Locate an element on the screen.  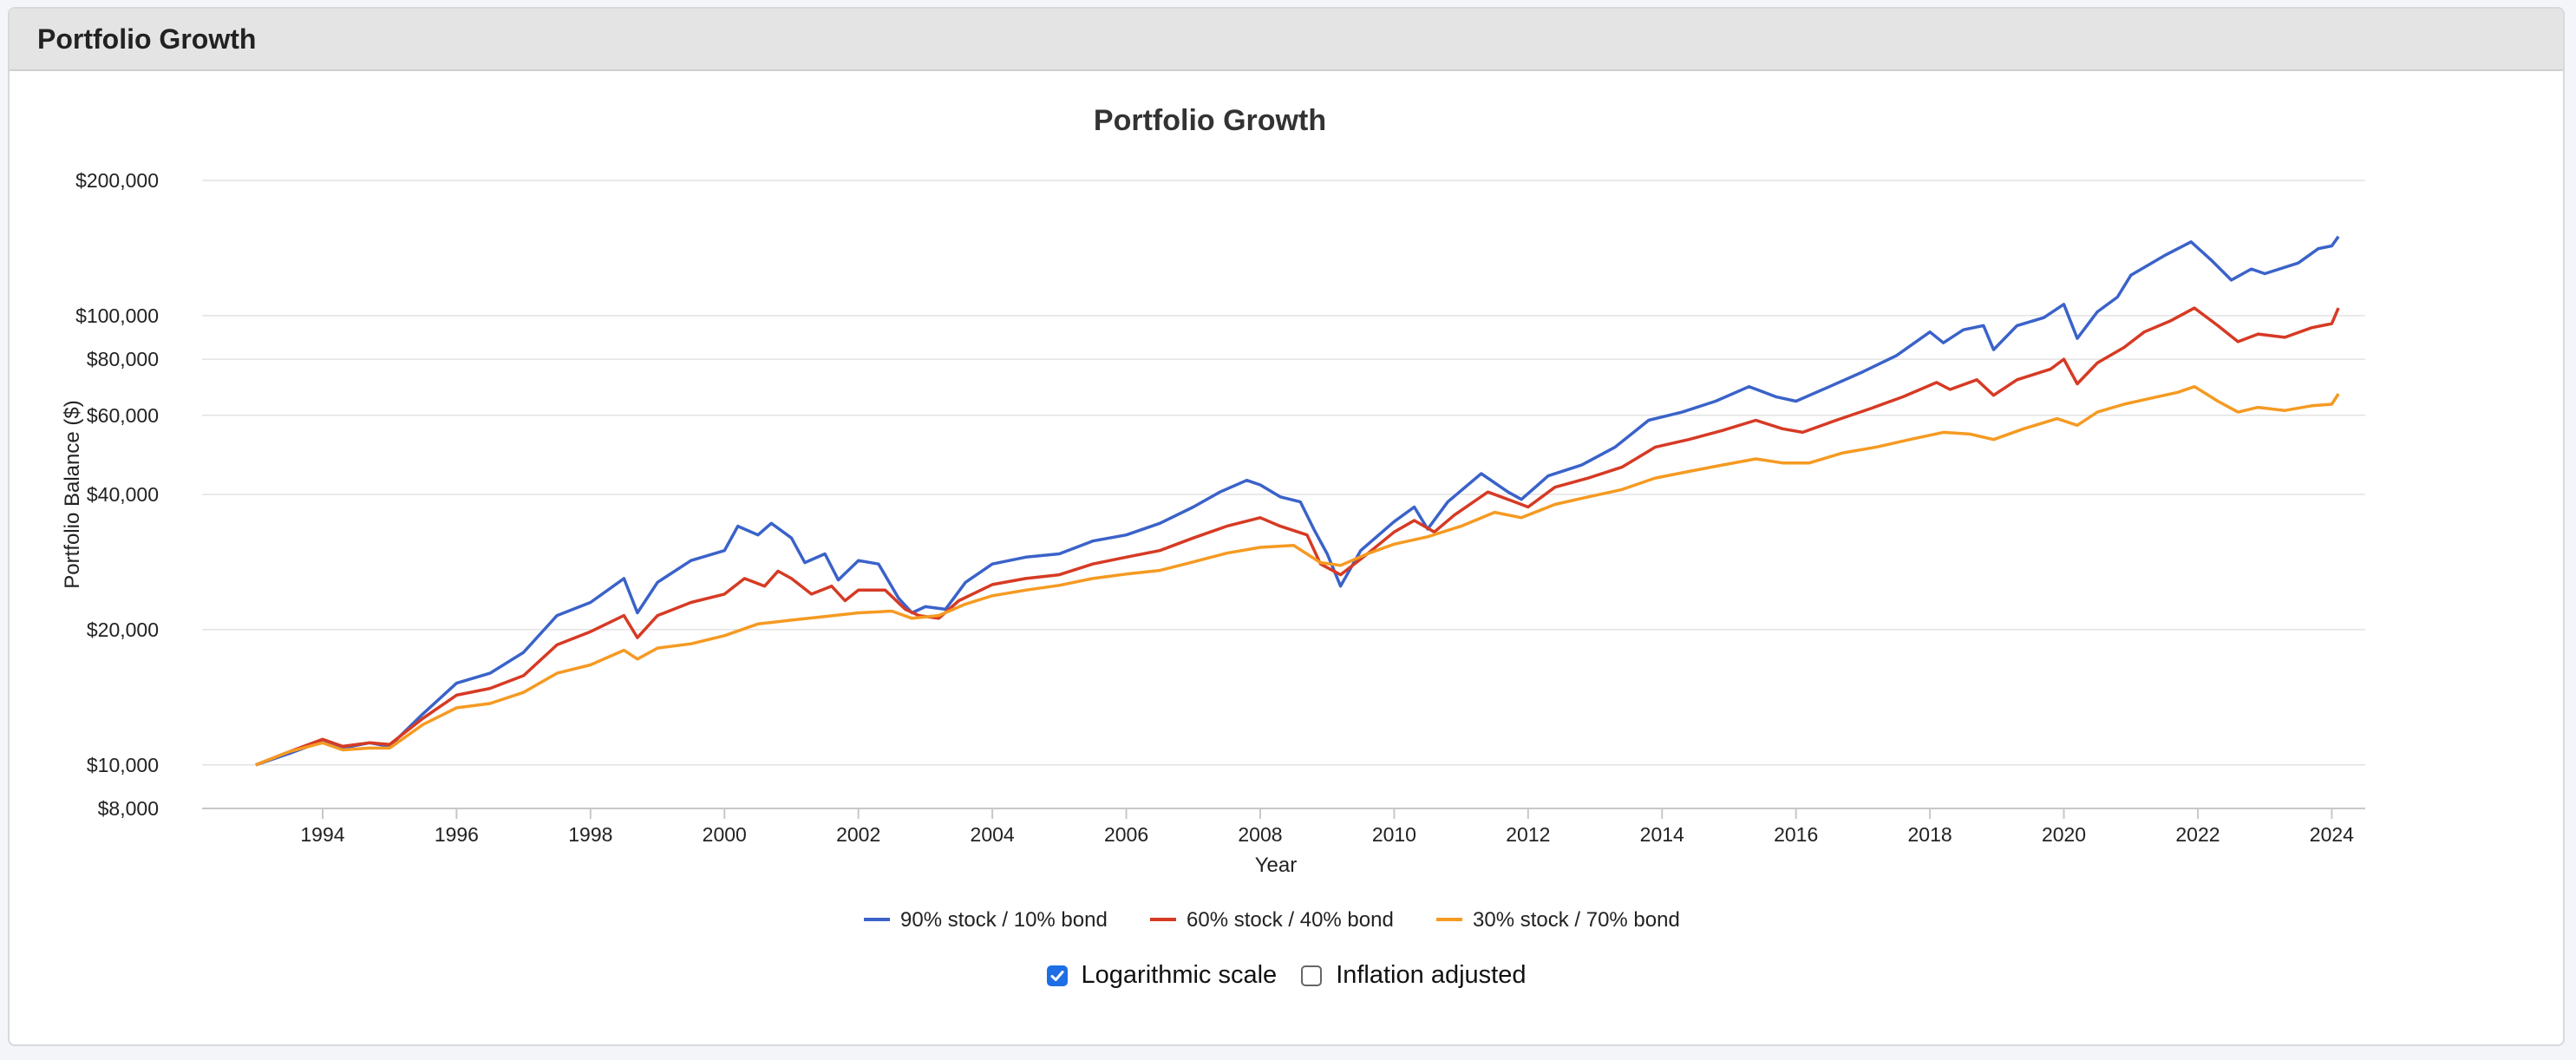
x-tick-label: 2010 is located at coordinates (1394, 835).